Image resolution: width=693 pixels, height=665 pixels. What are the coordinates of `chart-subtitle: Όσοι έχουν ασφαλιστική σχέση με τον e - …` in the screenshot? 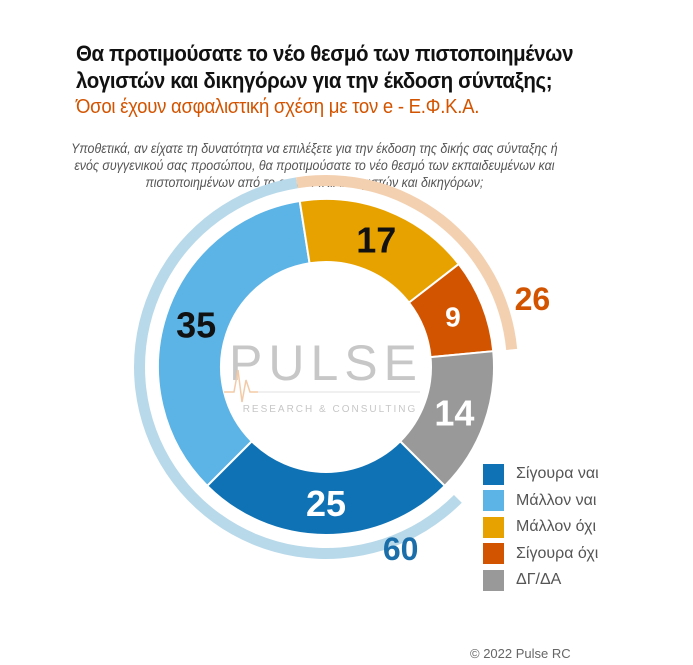 It's located at (278, 107).